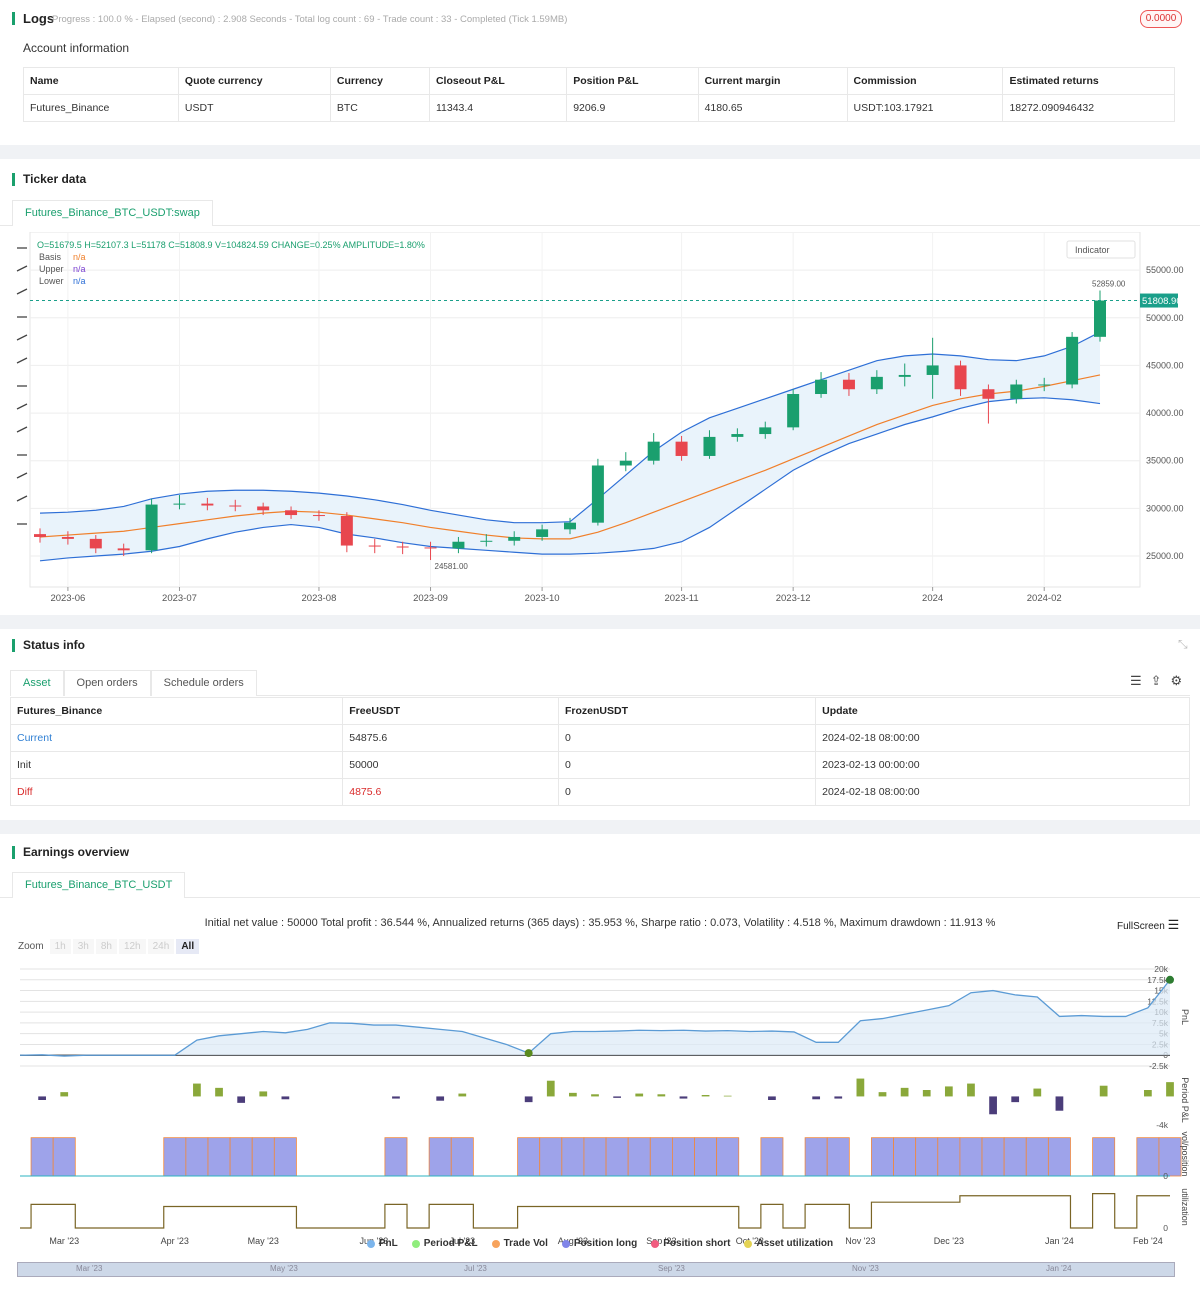  Describe the element at coordinates (79, 269) in the screenshot. I see `legend-value: n/a` at that location.